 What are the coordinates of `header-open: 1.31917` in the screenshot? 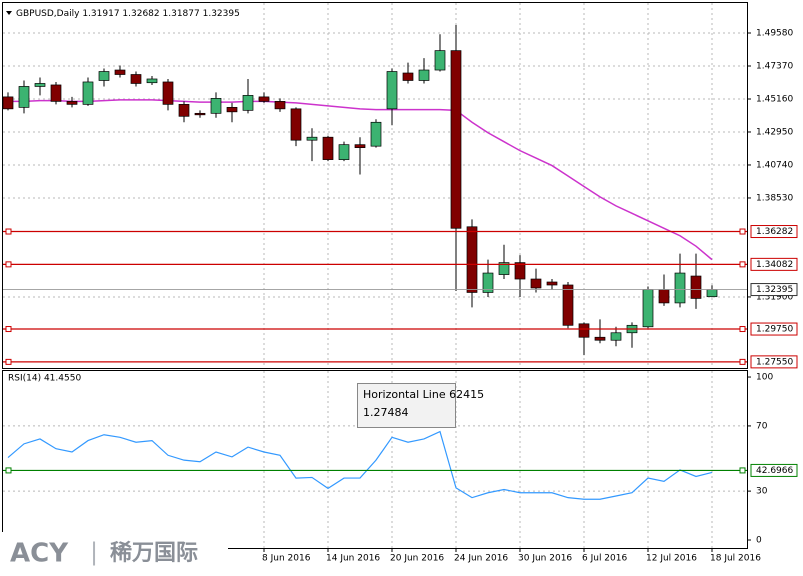 It's located at (100, 14).